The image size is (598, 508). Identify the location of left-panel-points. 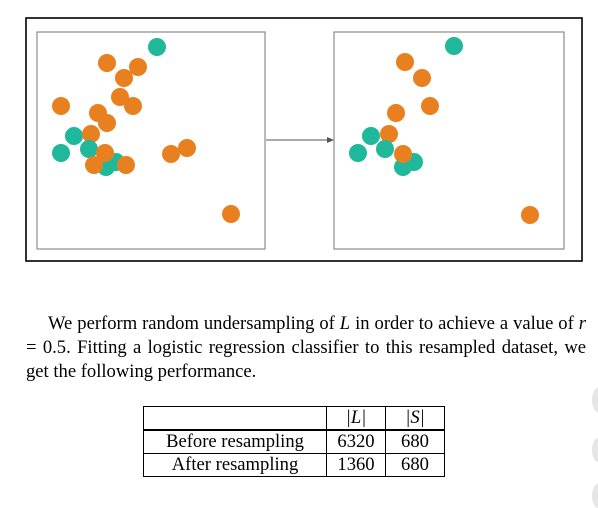
(146, 130).